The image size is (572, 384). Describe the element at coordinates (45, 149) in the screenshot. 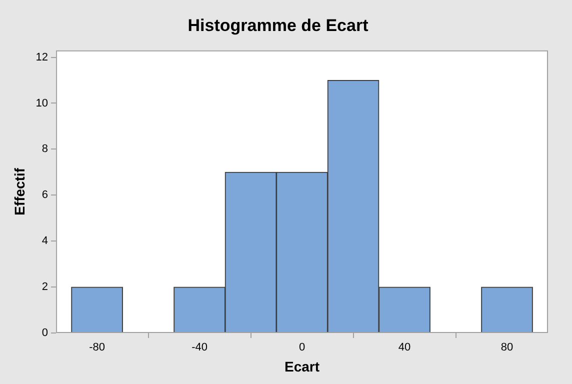

I see `y-tick-label: 8` at that location.